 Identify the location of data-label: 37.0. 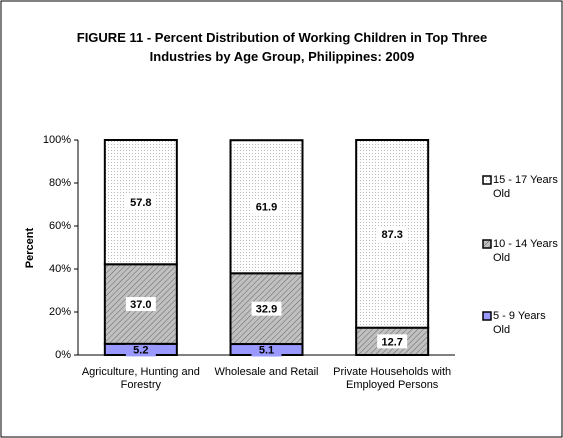
(140, 305).